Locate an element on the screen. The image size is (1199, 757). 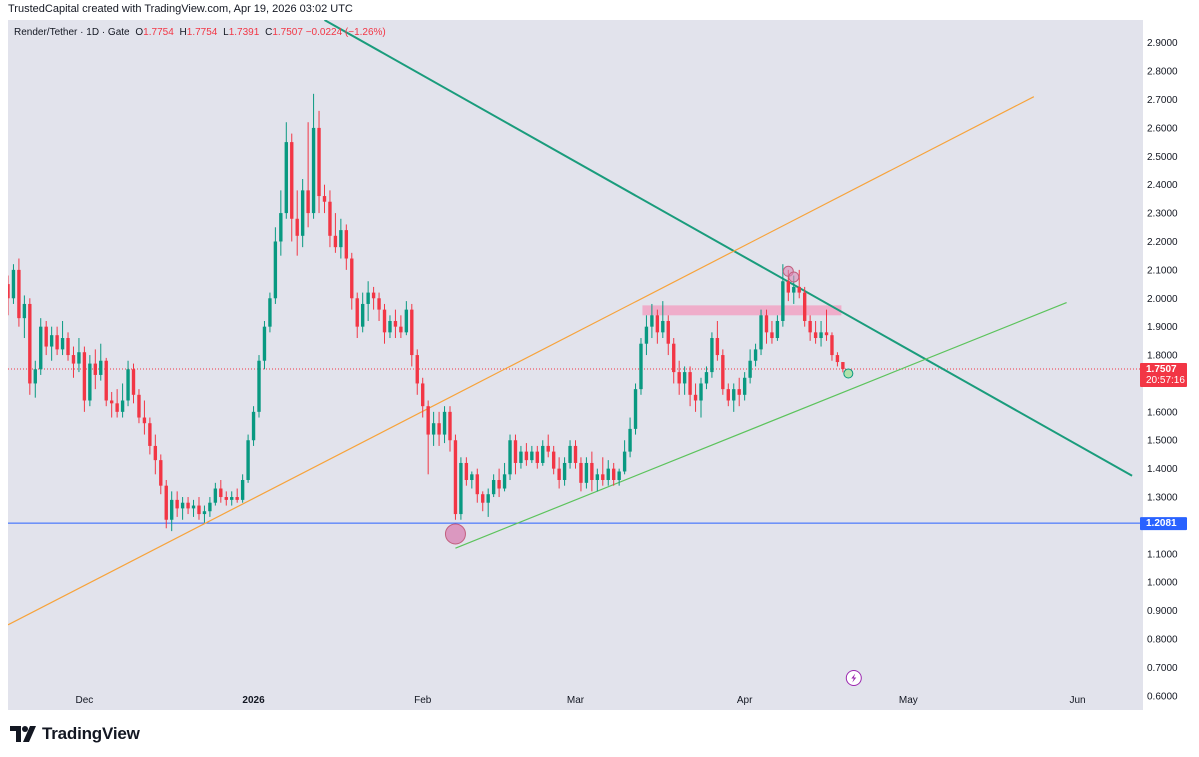
x-tick-label: Jun is located at coordinates (1077, 700).